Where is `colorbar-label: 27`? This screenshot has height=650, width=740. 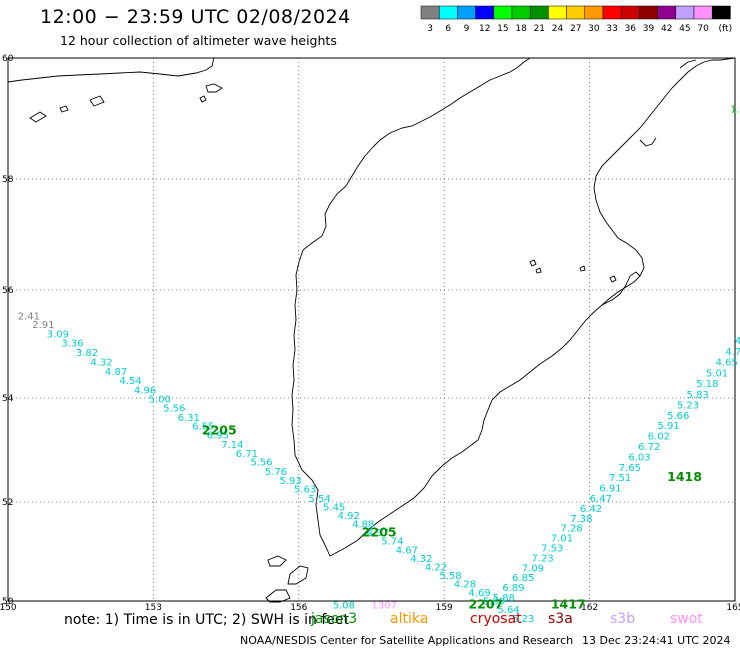
colorbar-label: 27 is located at coordinates (575, 29).